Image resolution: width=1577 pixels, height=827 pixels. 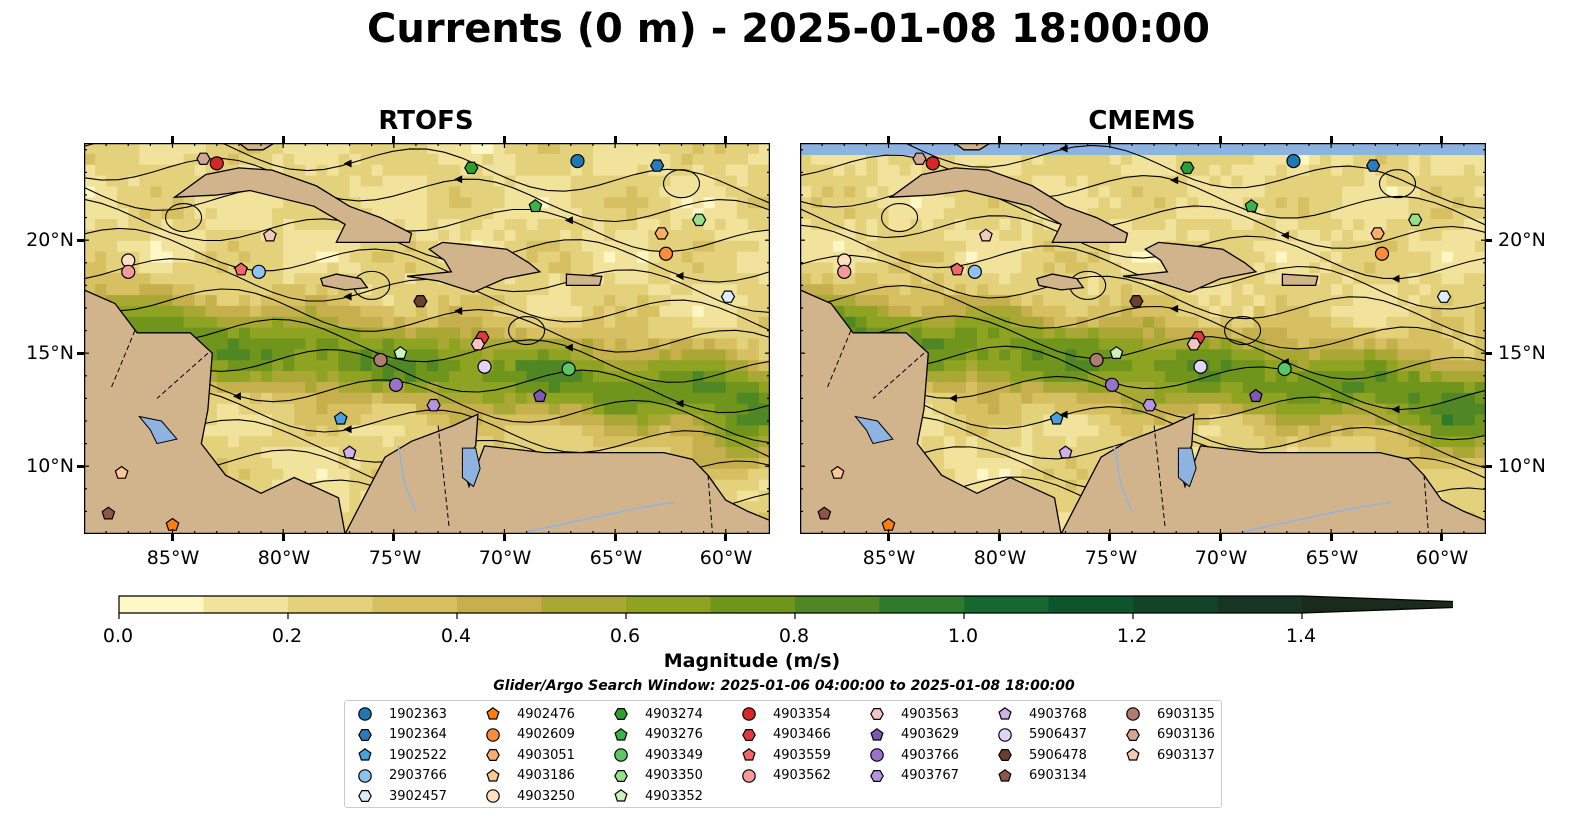 I want to click on colorbar-label: Magnitude (m/s), so click(x=752, y=661).